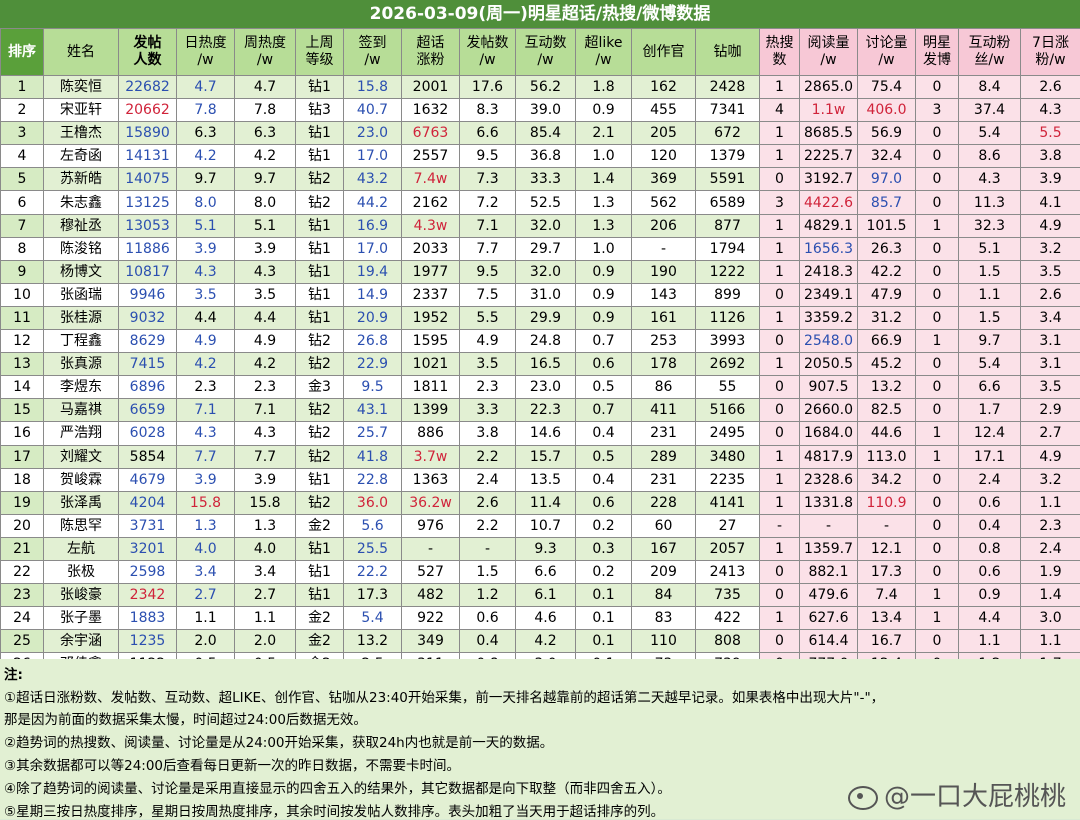 This screenshot has height=820, width=1080. I want to click on cell-post-users: 20662, so click(148, 110).